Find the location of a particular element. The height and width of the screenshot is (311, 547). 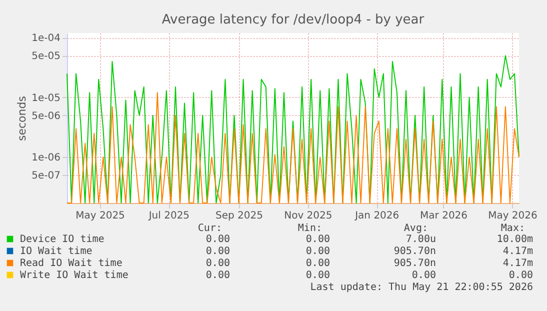

chart-title: Average latency for /dev/loop4 - by year is located at coordinates (293, 20).